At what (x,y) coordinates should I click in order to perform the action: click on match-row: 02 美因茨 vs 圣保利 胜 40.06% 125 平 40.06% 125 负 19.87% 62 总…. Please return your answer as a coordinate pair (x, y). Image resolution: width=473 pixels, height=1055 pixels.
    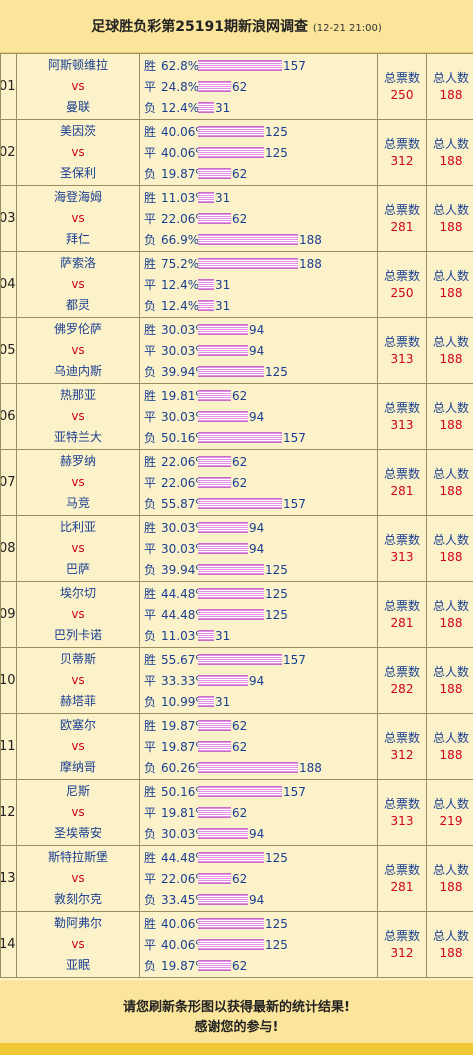
    Looking at the image, I should click on (236, 152).